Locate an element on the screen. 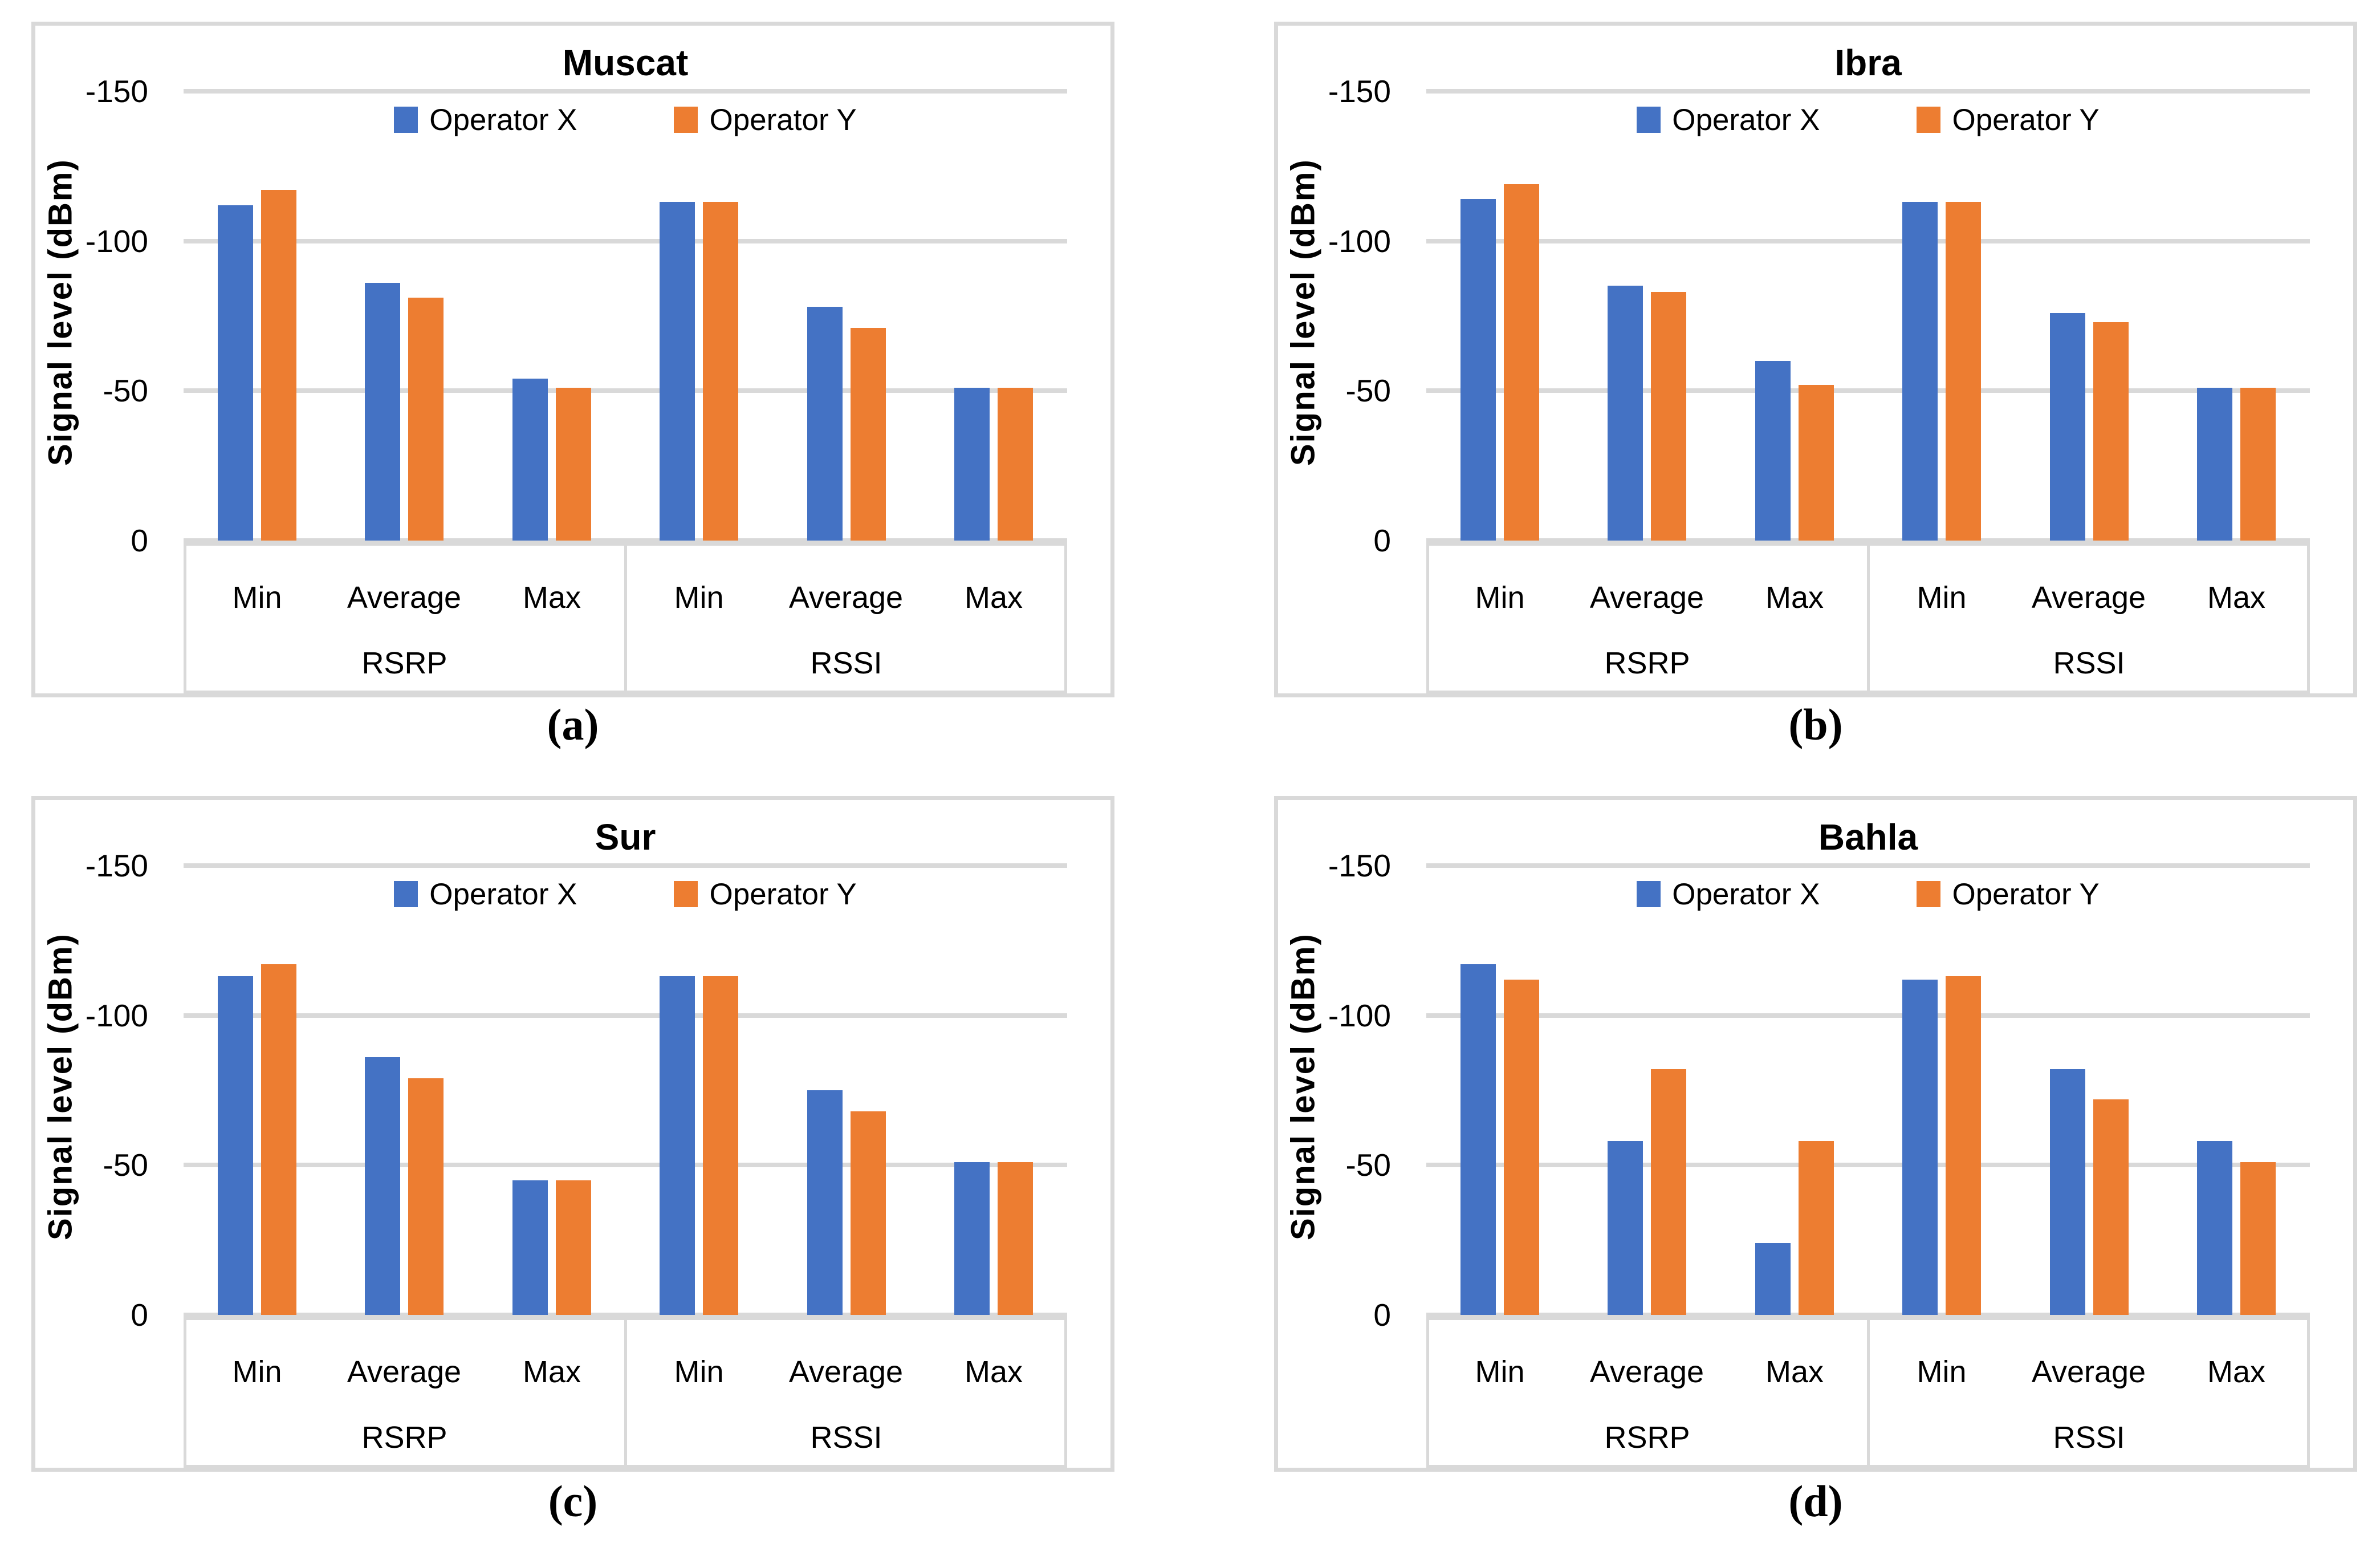  bar-bahla-operator-x-rsrp-max is located at coordinates (1773, 1279).